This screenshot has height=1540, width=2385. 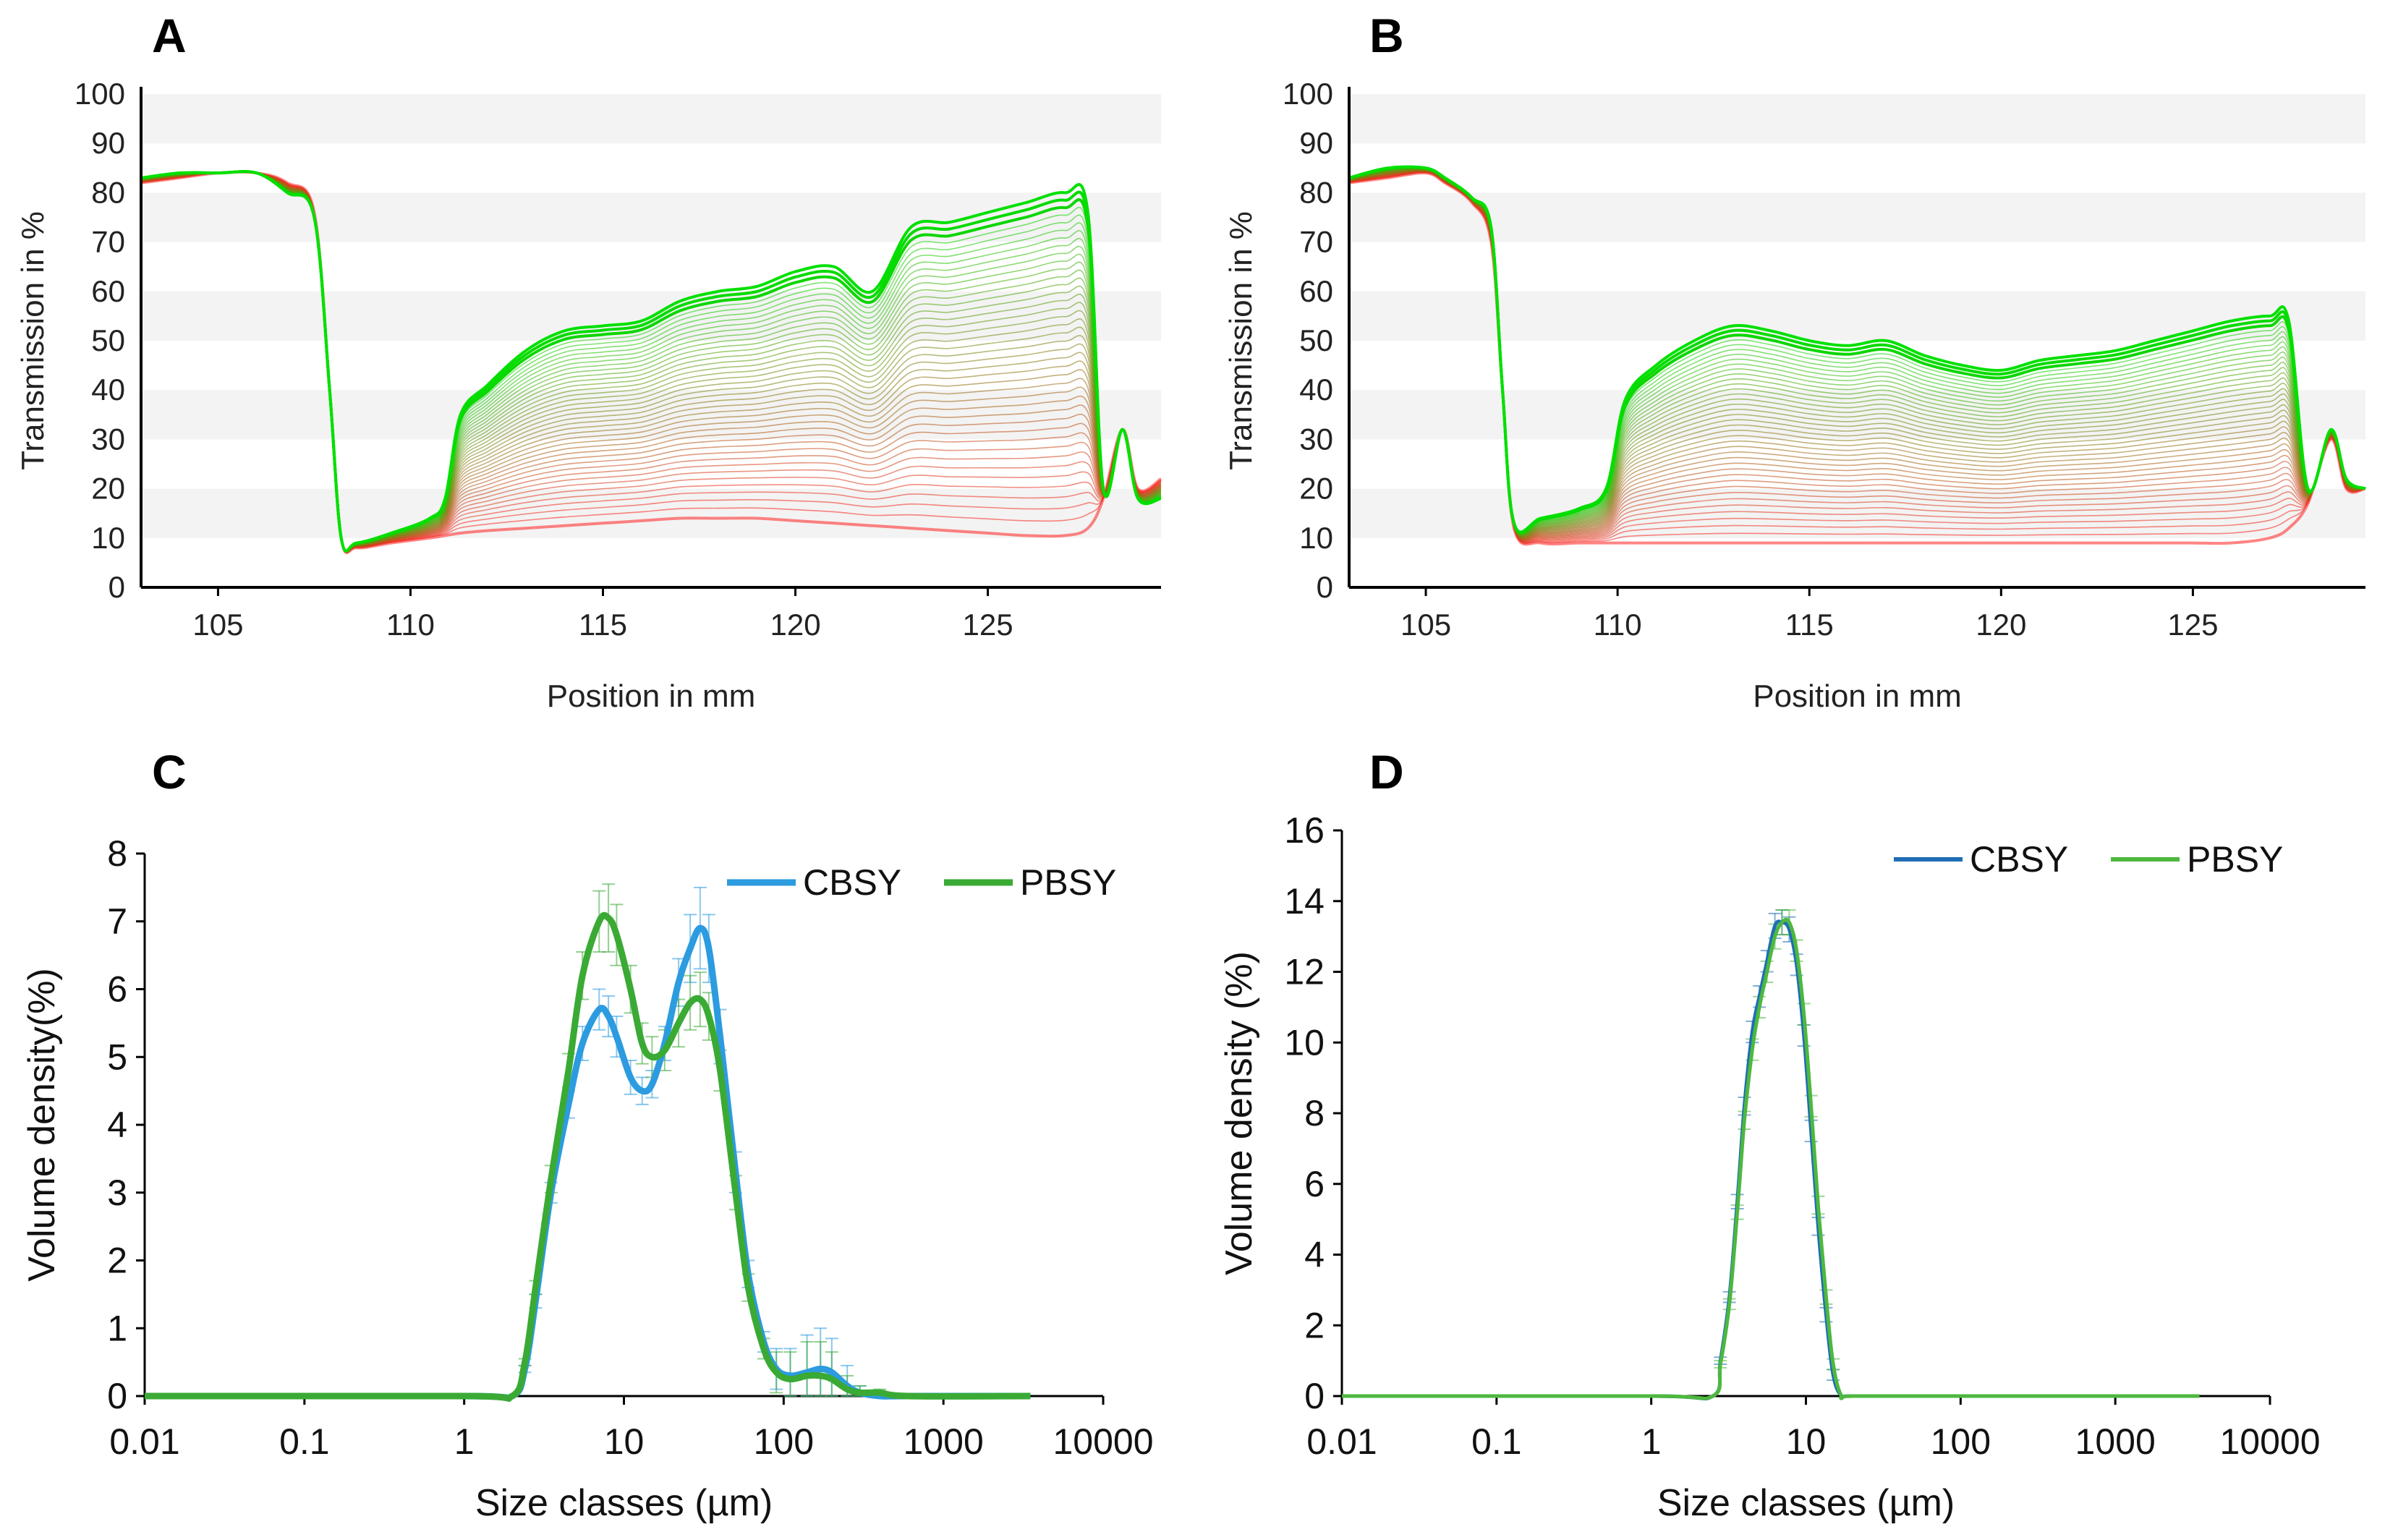 What do you see at coordinates (1304, 972) in the screenshot?
I see `y-tick-label: 12` at bounding box center [1304, 972].